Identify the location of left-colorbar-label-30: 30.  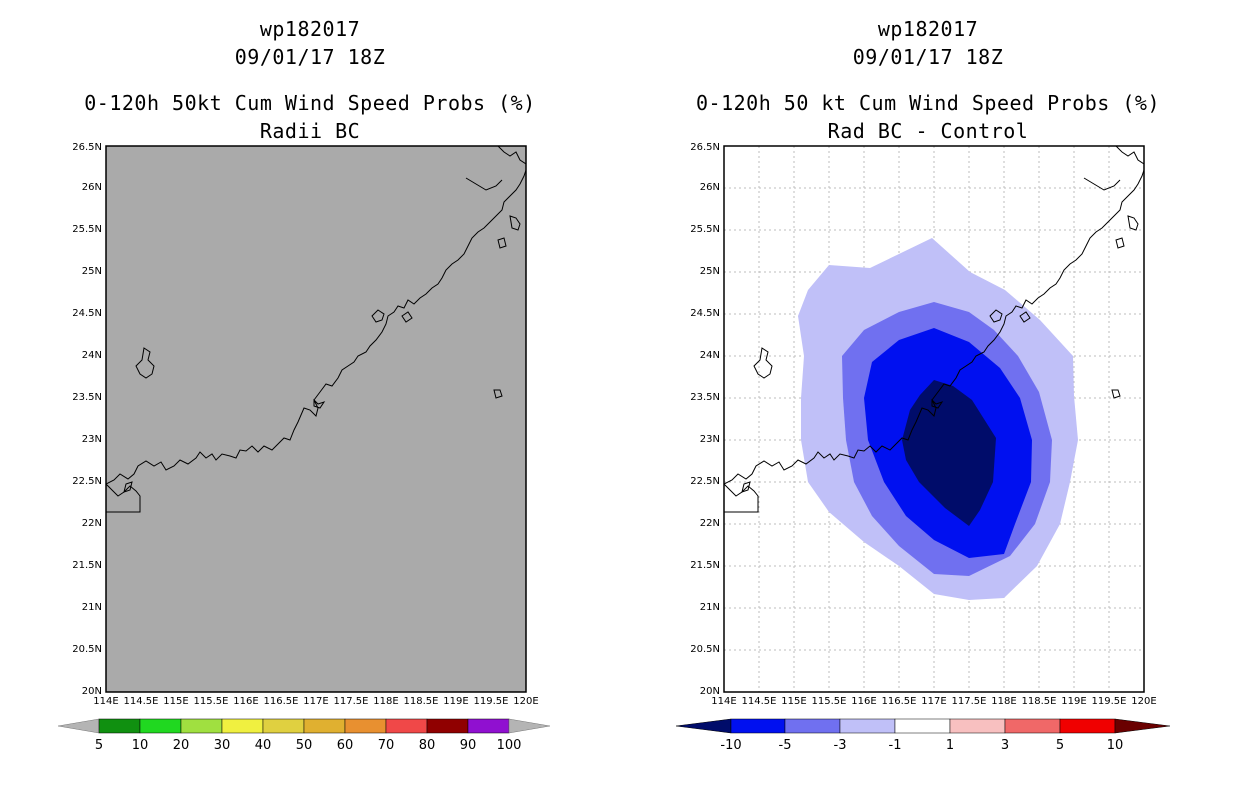
(222, 745).